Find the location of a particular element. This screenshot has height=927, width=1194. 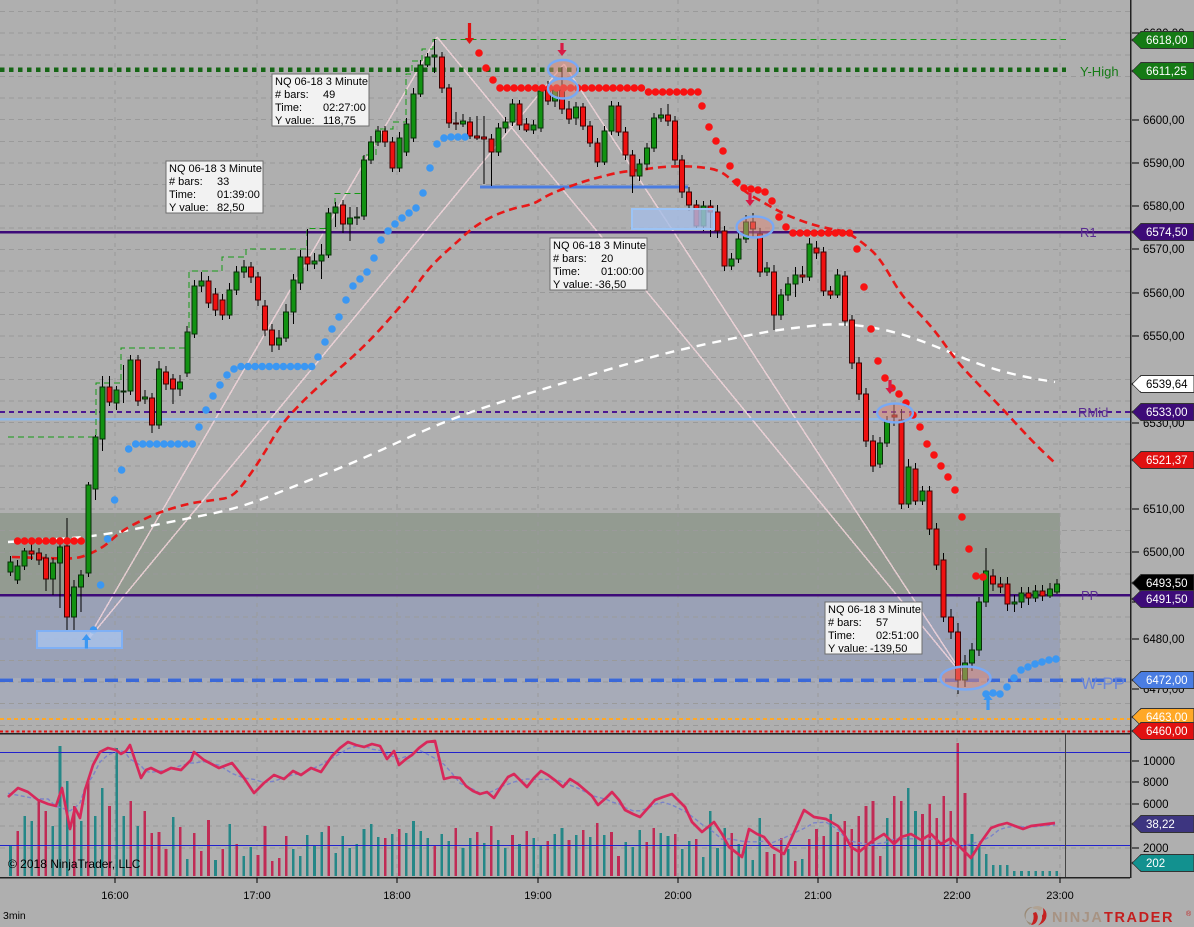

svg-text: TRADER is located at coordinates (1139, 918).